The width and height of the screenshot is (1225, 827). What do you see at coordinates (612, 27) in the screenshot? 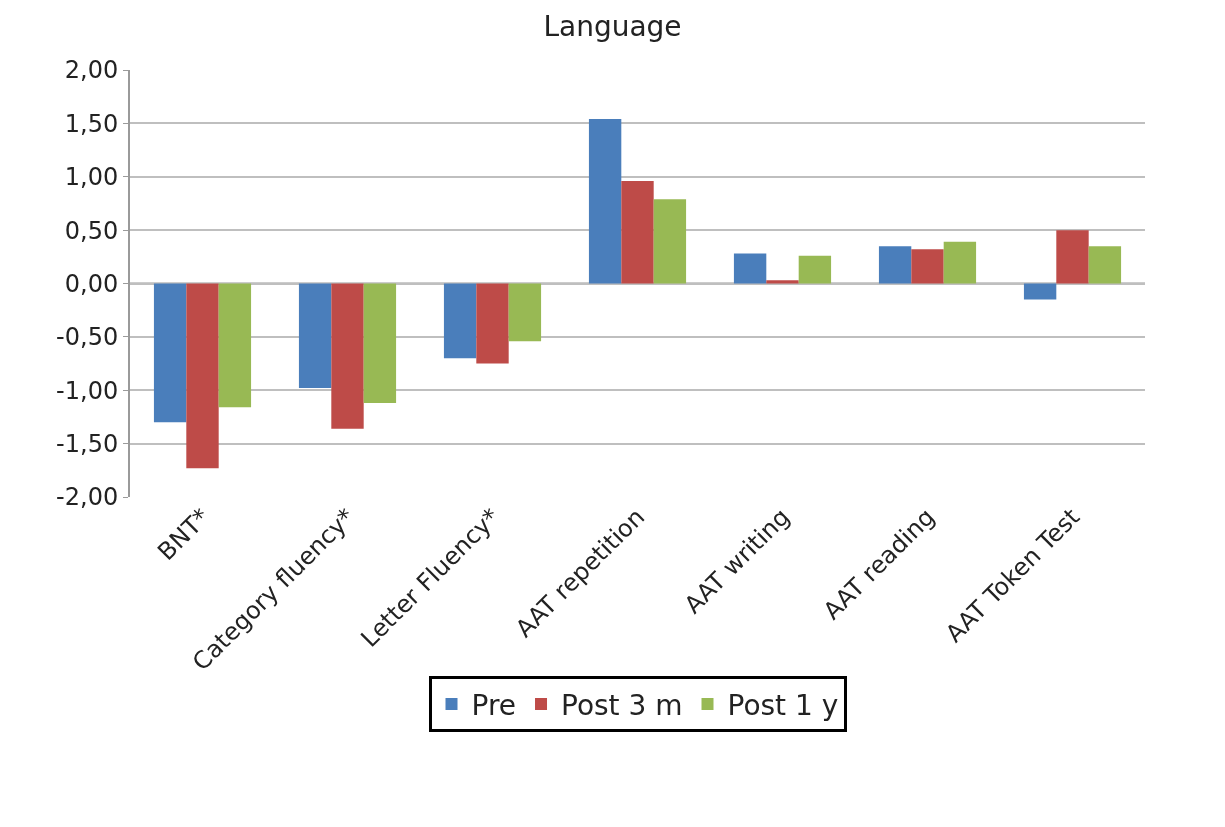
I see `chart-title: Language` at bounding box center [612, 27].